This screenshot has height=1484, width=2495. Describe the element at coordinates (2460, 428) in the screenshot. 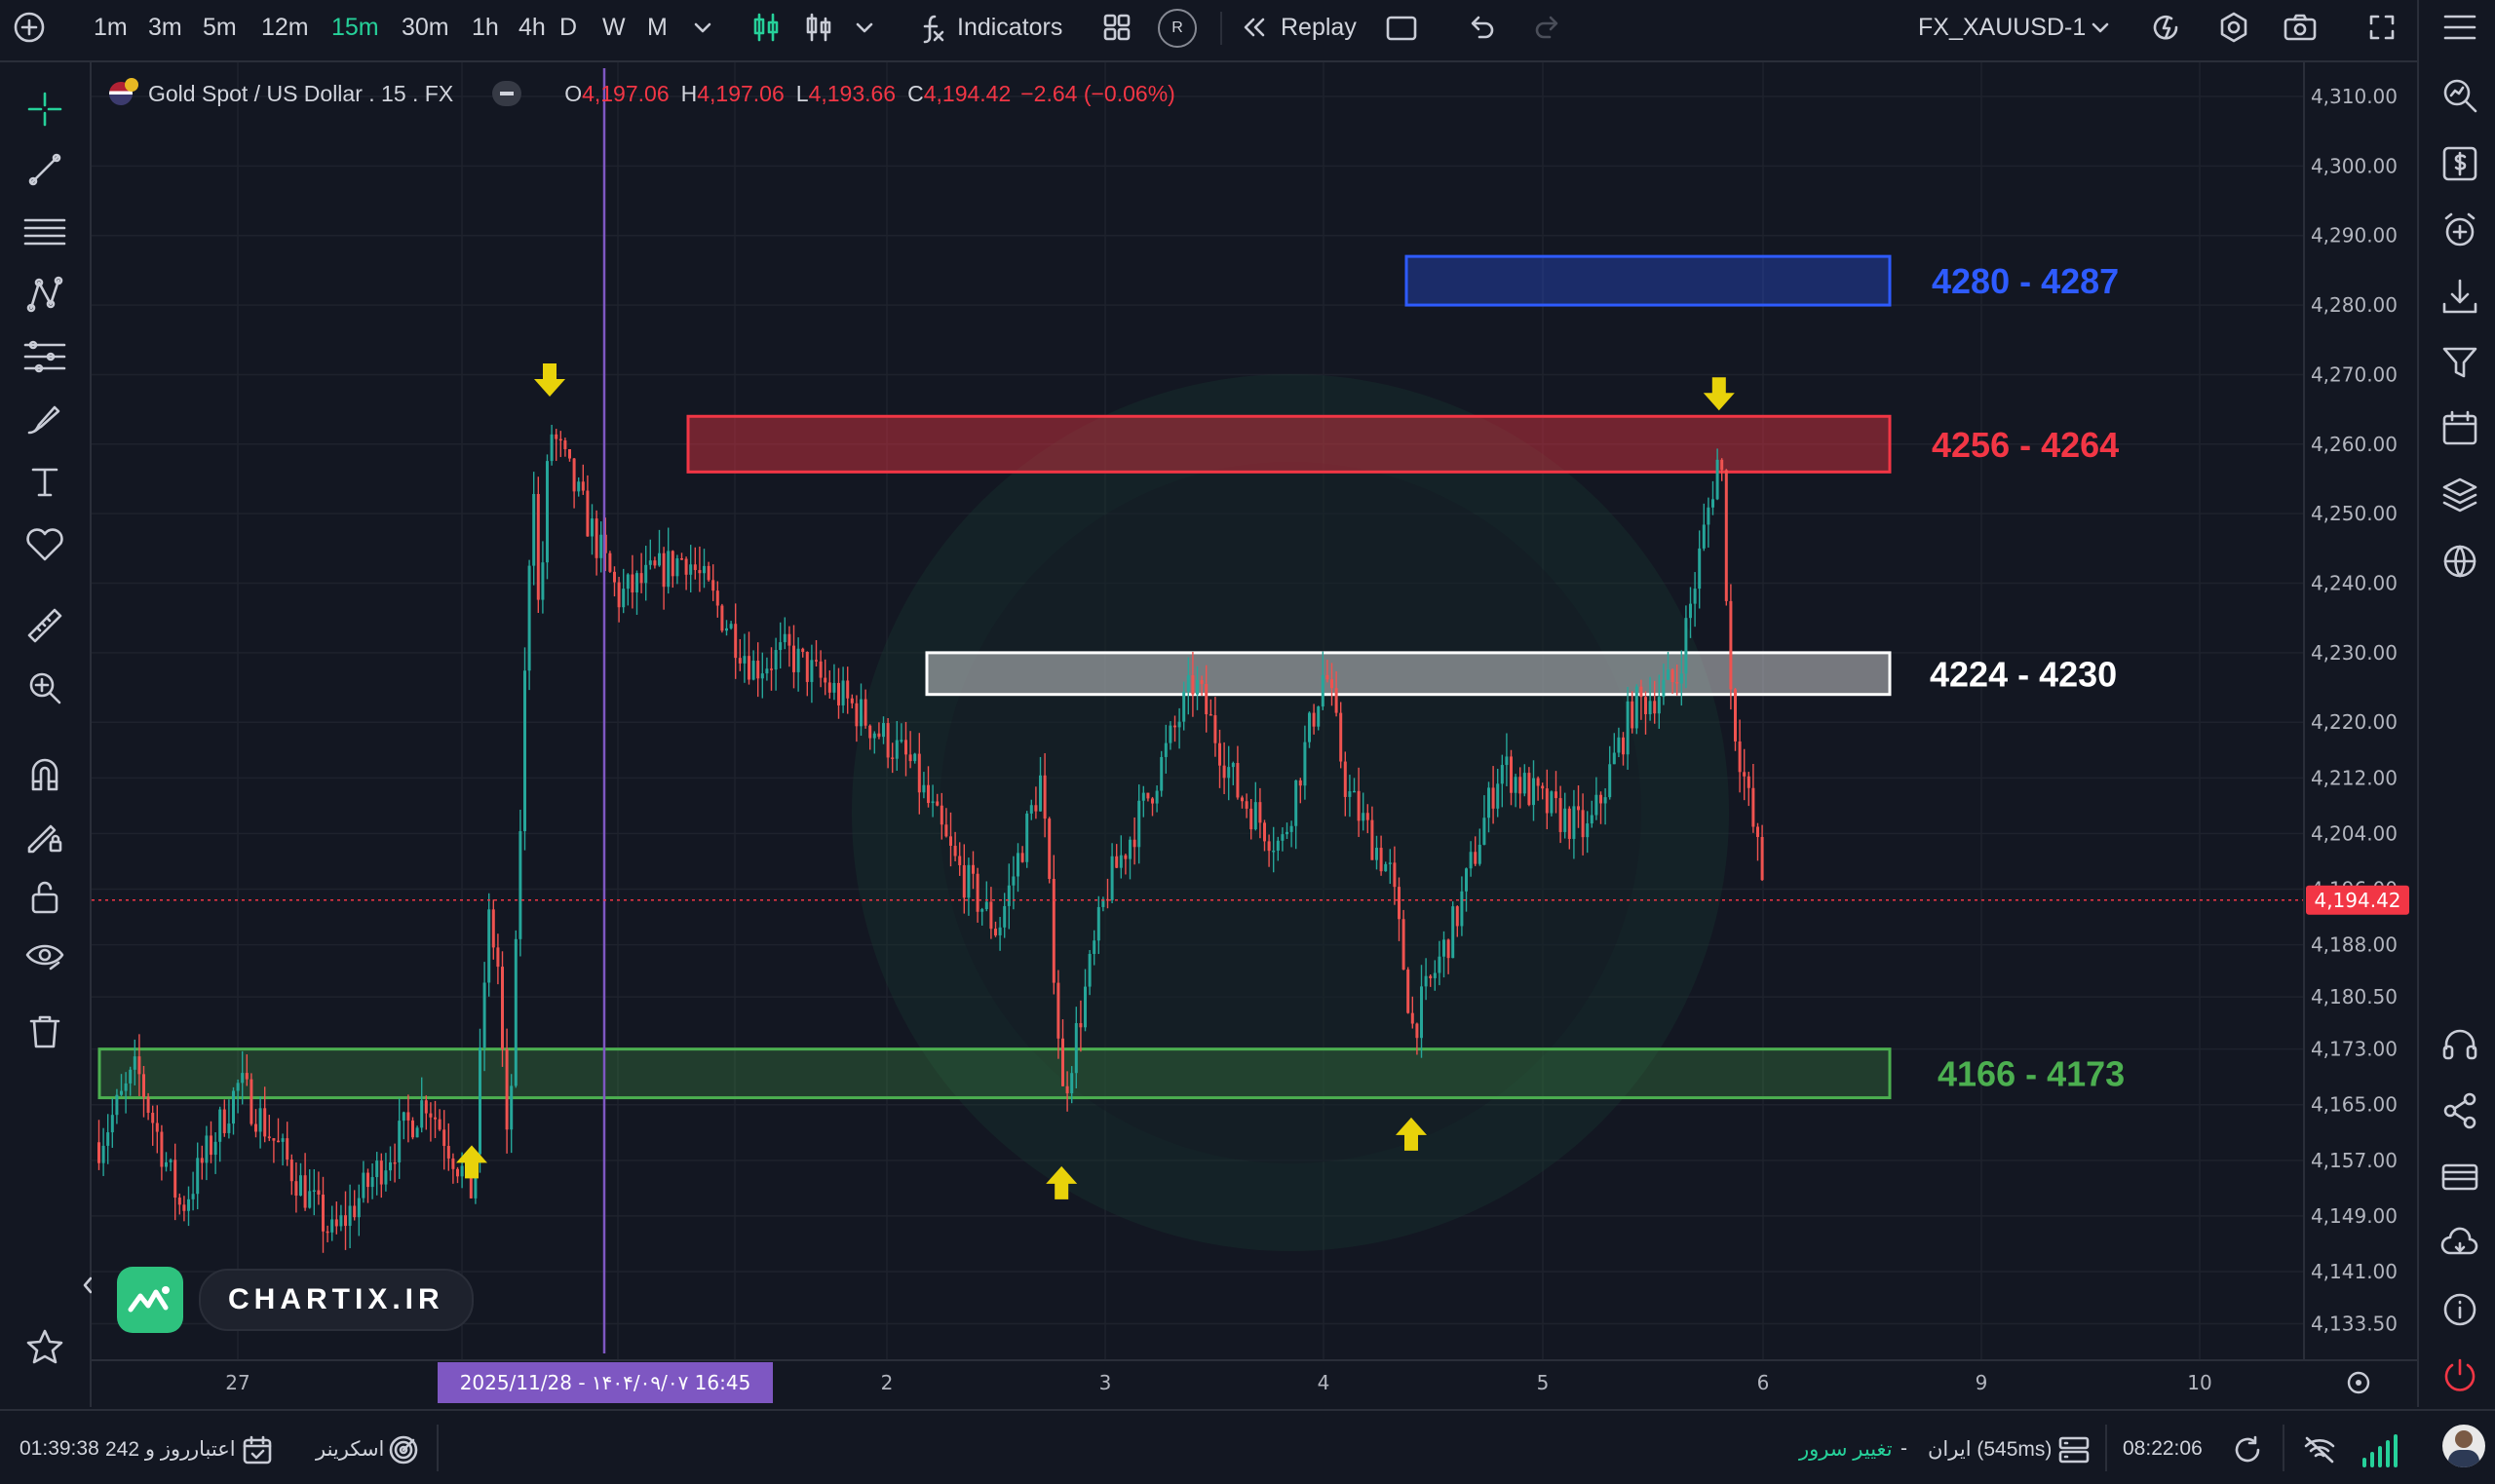

I see `calendar-icon` at that location.